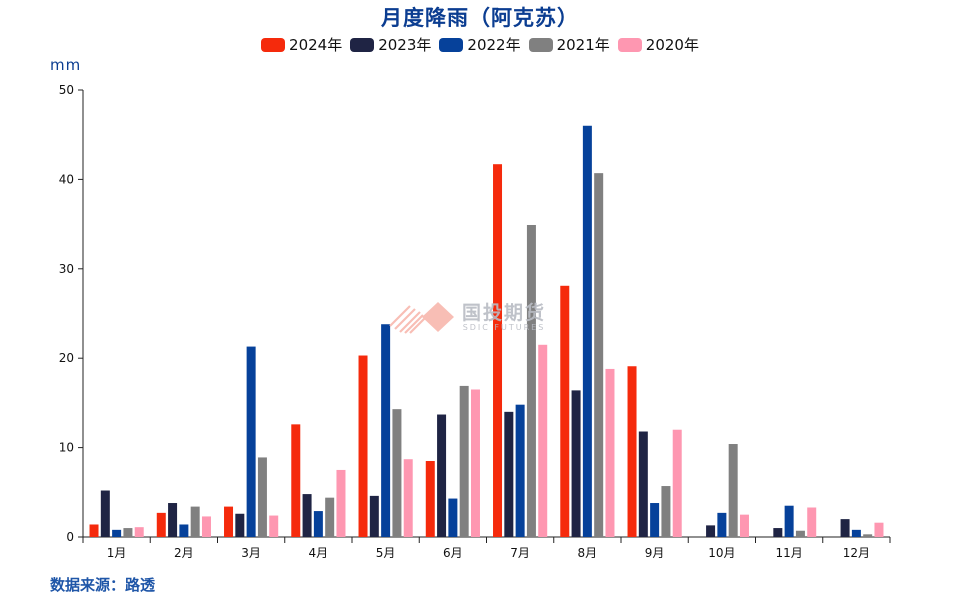 This screenshot has height=600, width=960. I want to click on x-tick-label: 6月, so click(453, 553).